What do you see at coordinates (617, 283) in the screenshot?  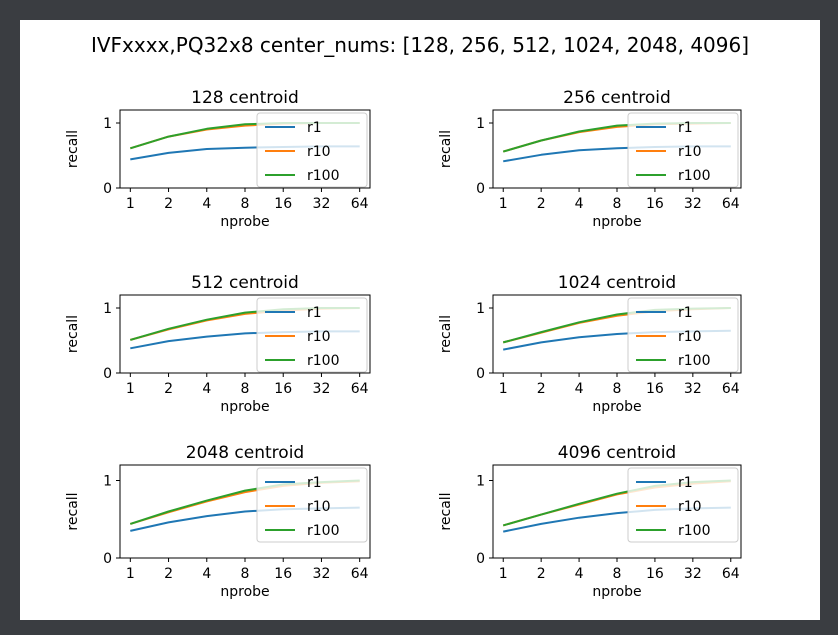 I see `subplot-title: 1024 centroid` at bounding box center [617, 283].